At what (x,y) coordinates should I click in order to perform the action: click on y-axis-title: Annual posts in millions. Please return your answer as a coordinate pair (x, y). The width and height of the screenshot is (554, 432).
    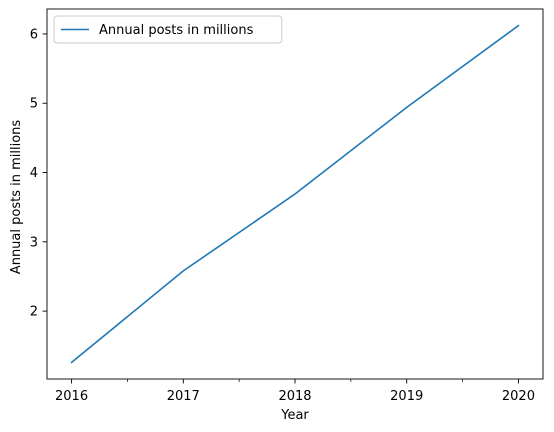
    Looking at the image, I should click on (16, 197).